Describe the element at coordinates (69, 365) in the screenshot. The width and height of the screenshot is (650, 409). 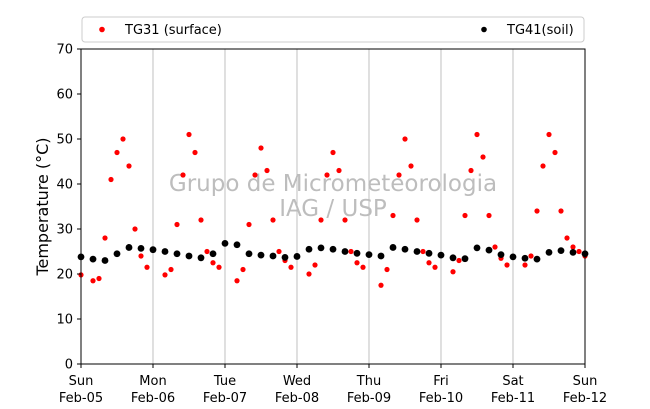
I see `y-tick-label: 0` at that location.